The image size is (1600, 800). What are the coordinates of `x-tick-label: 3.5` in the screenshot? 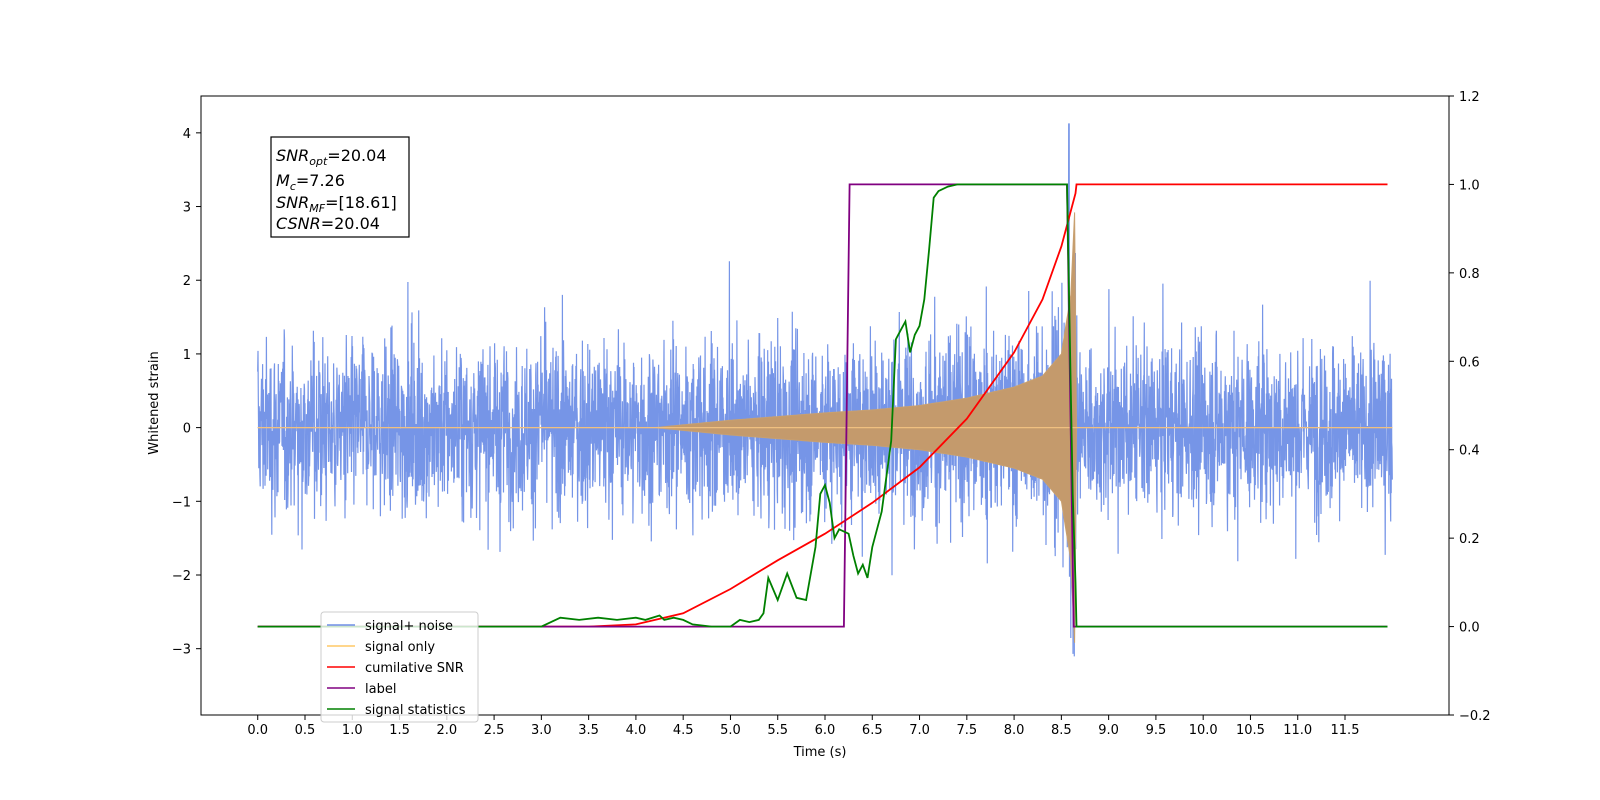 It's located at (588, 730).